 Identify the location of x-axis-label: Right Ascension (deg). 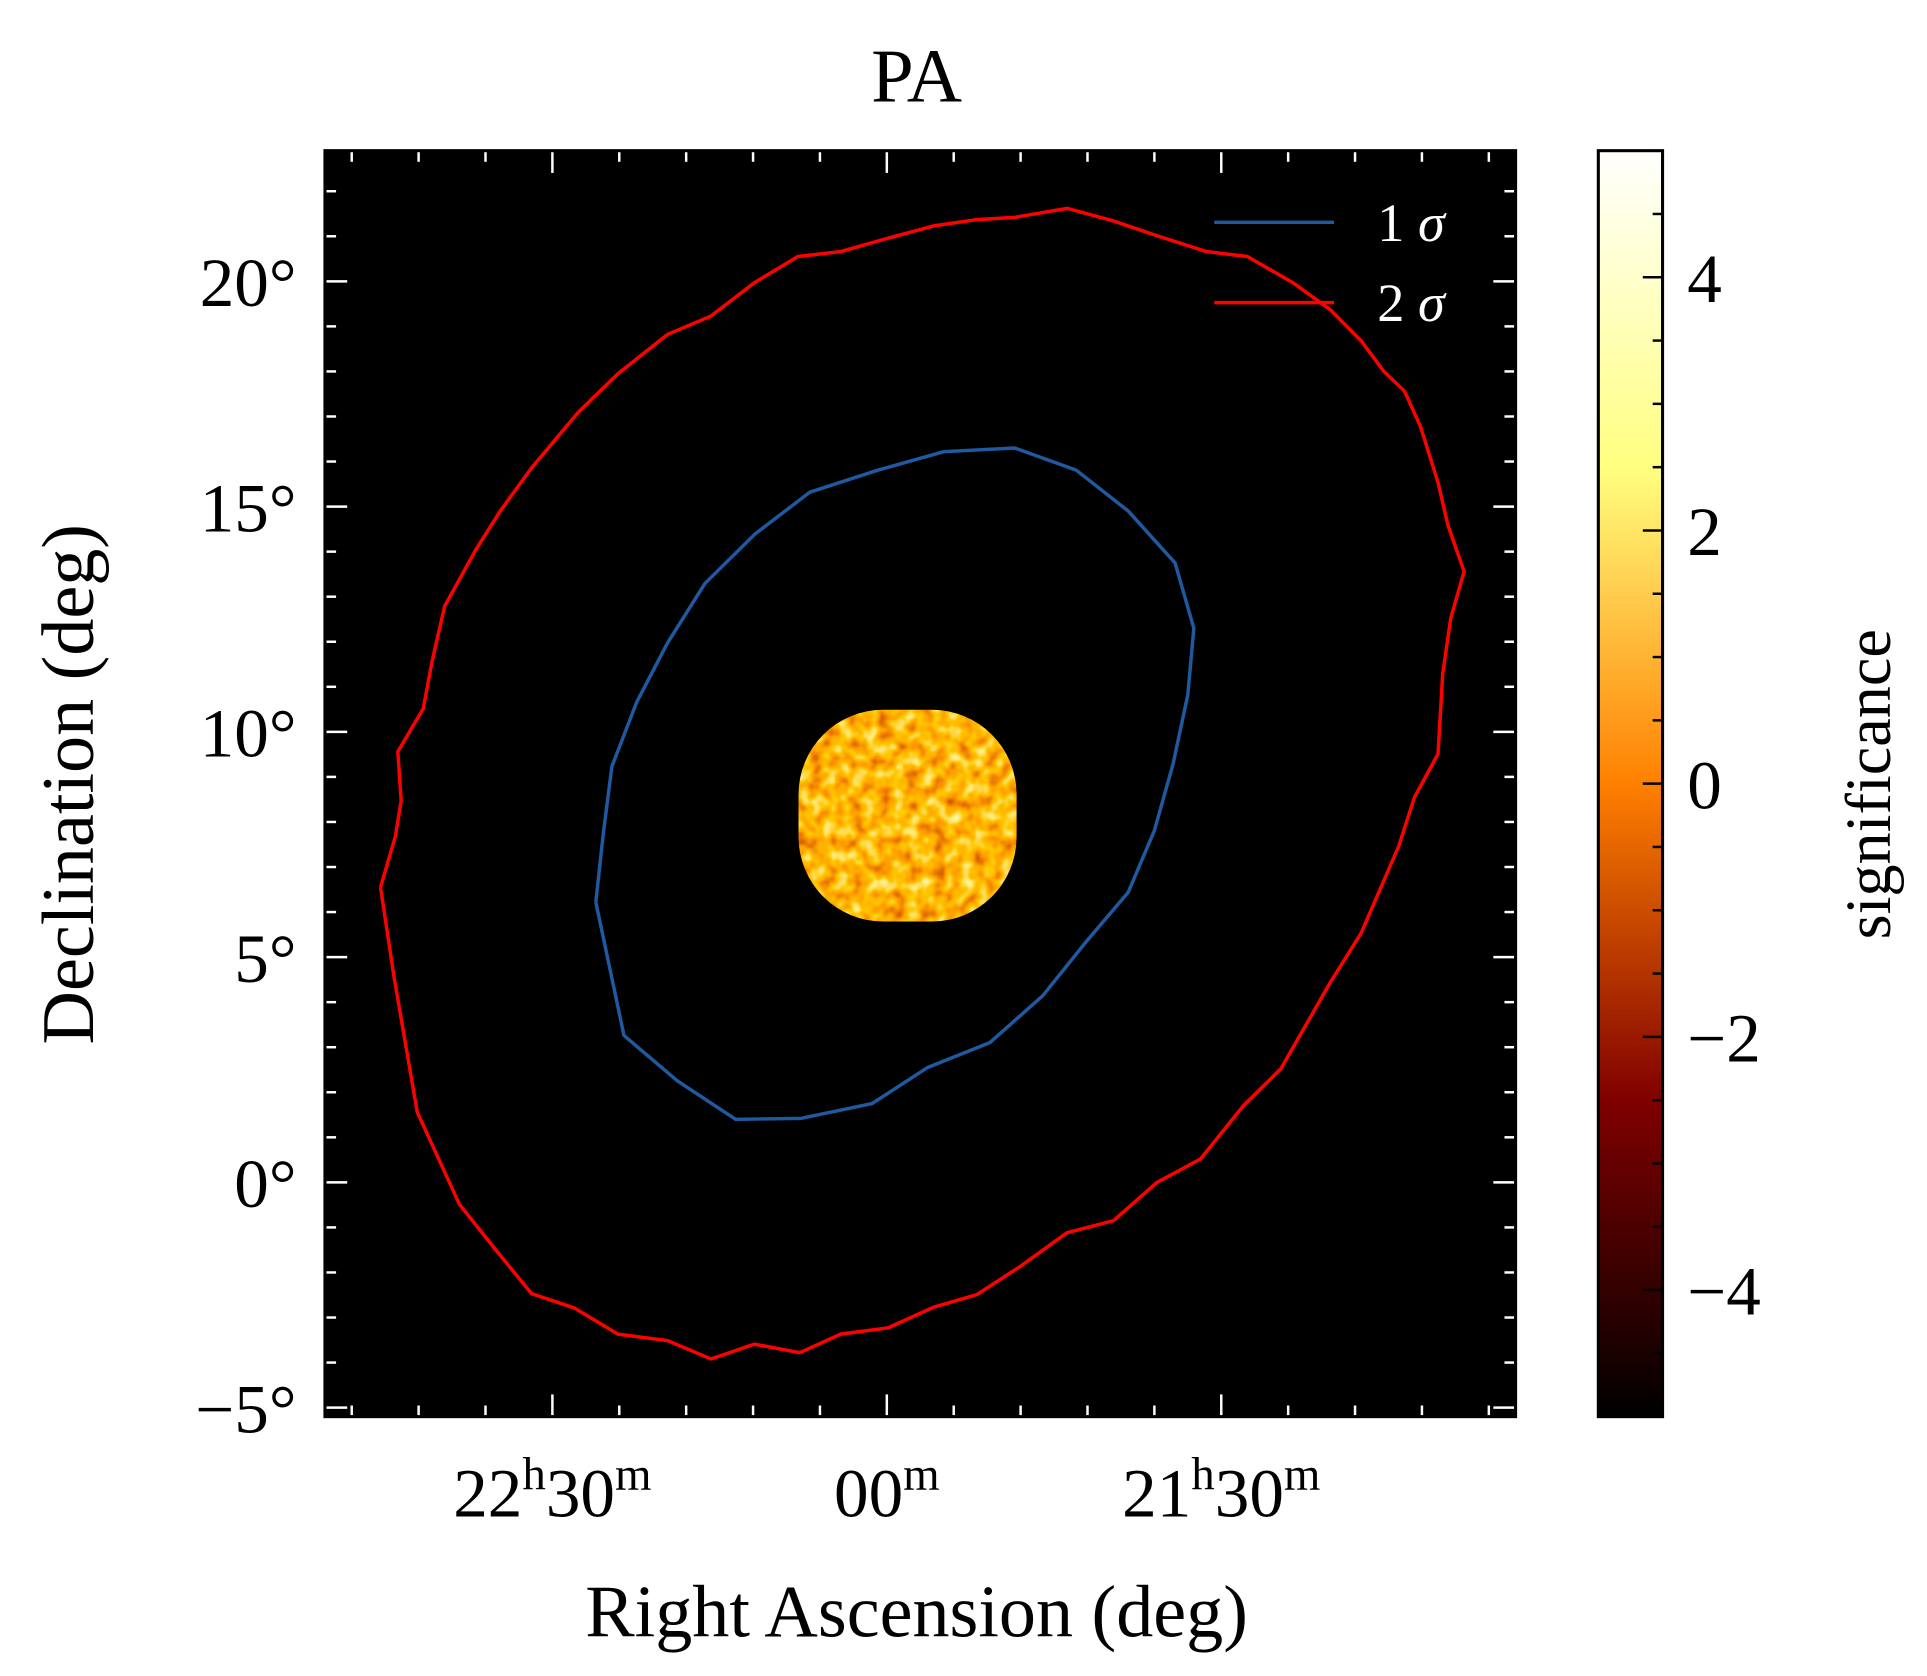
(916, 1612).